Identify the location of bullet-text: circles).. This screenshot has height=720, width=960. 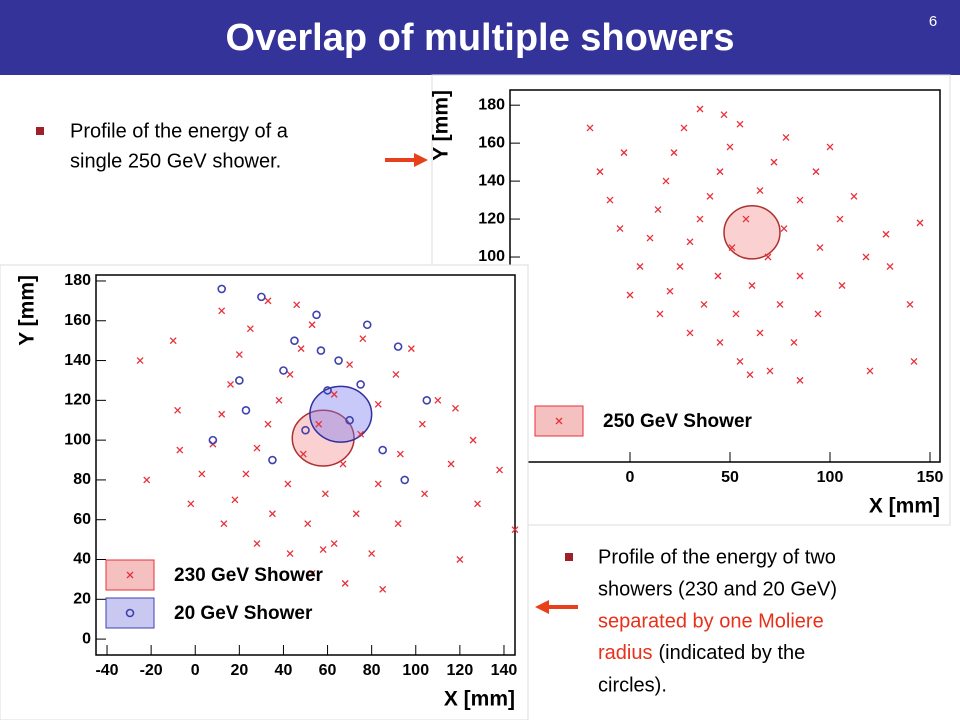
(632, 685).